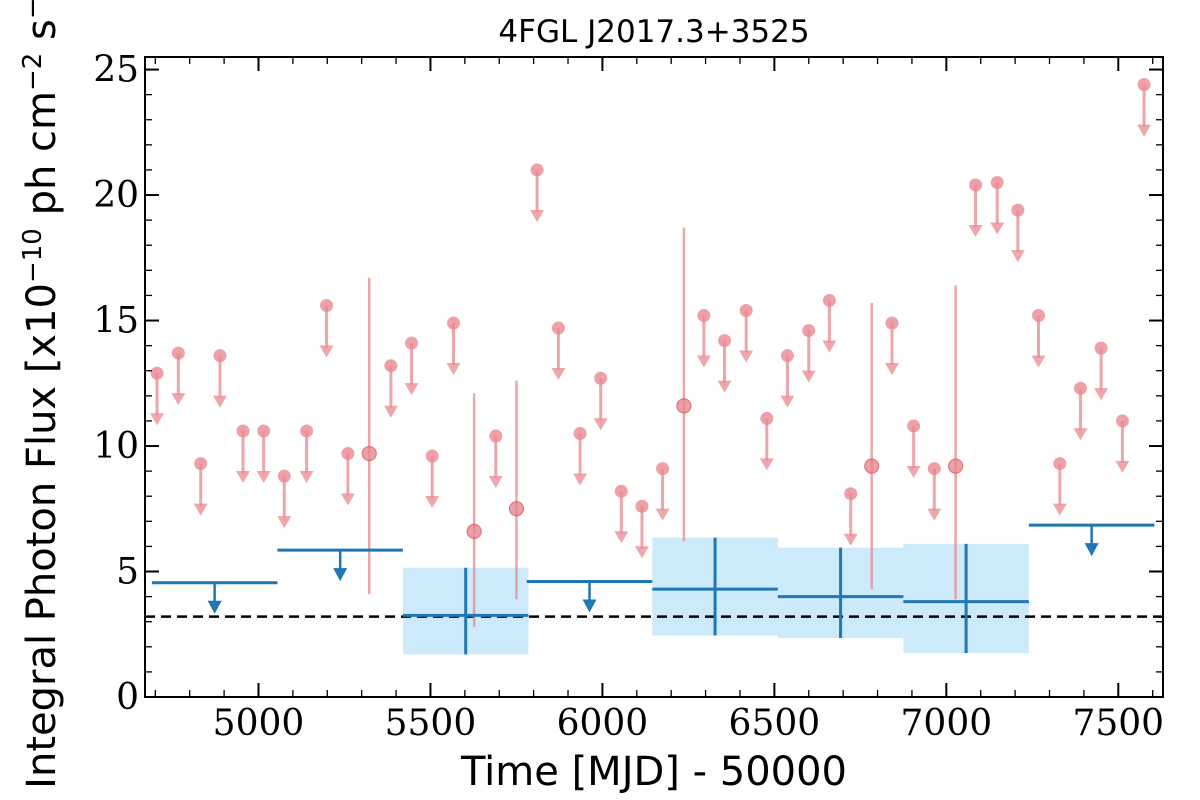 The height and width of the screenshot is (800, 1200). Describe the element at coordinates (1118, 723) in the screenshot. I see `x-tick-label: 7500` at that location.